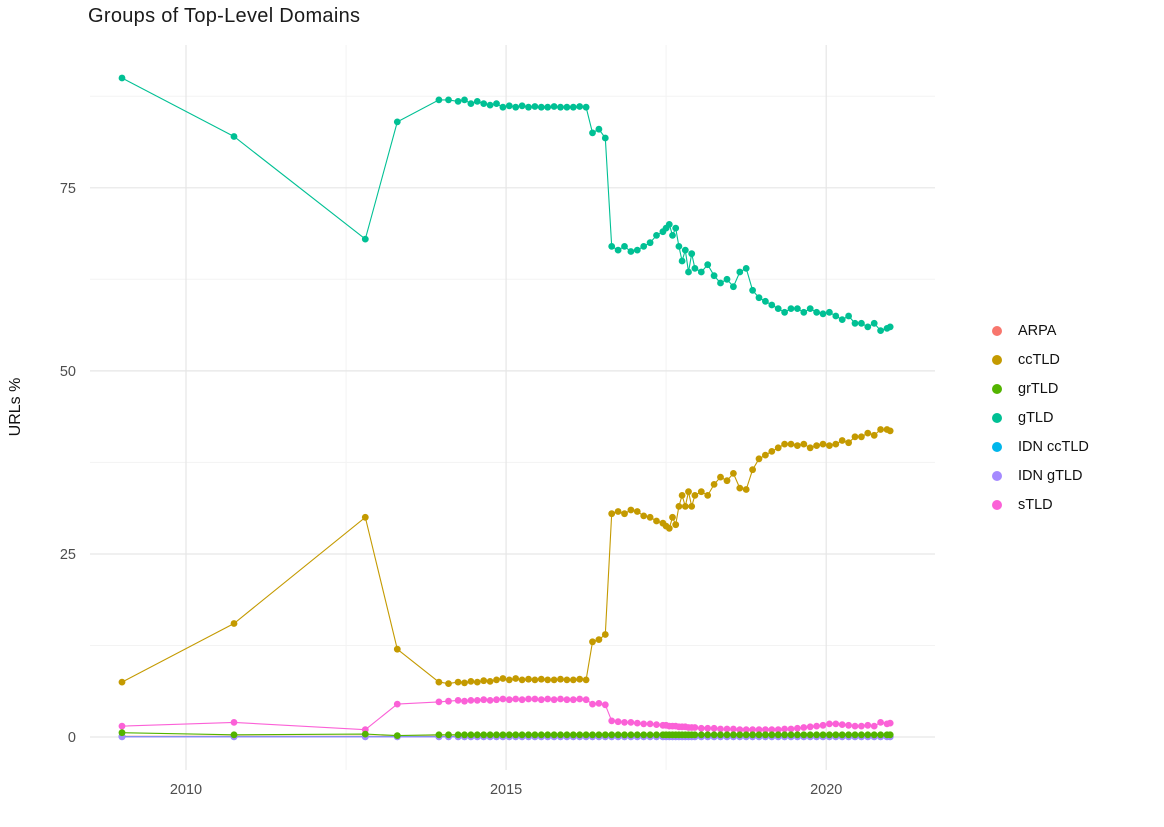 This screenshot has height=827, width=1164. What do you see at coordinates (506, 714) in the screenshot?
I see `series-stld` at bounding box center [506, 714].